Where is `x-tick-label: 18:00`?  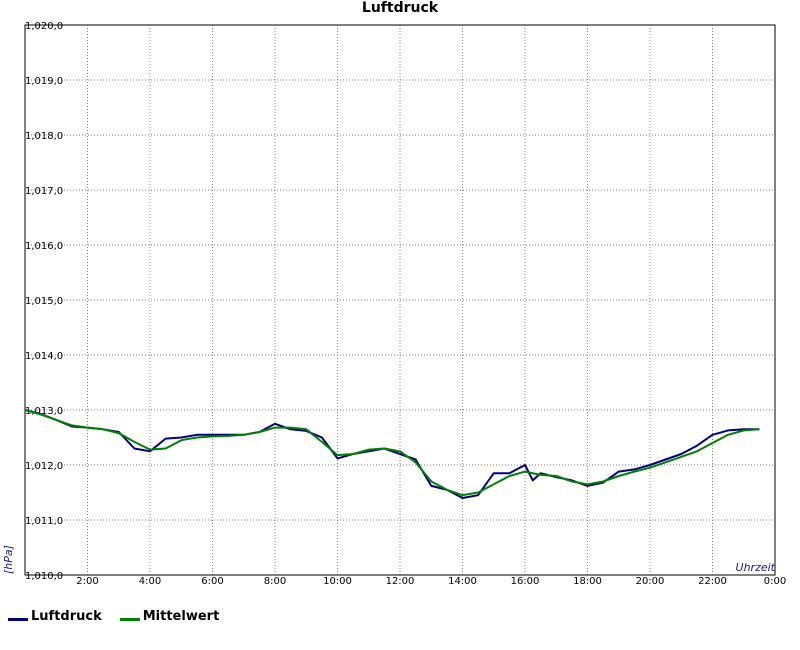
x-tick-label: 18:00 is located at coordinates (587, 581).